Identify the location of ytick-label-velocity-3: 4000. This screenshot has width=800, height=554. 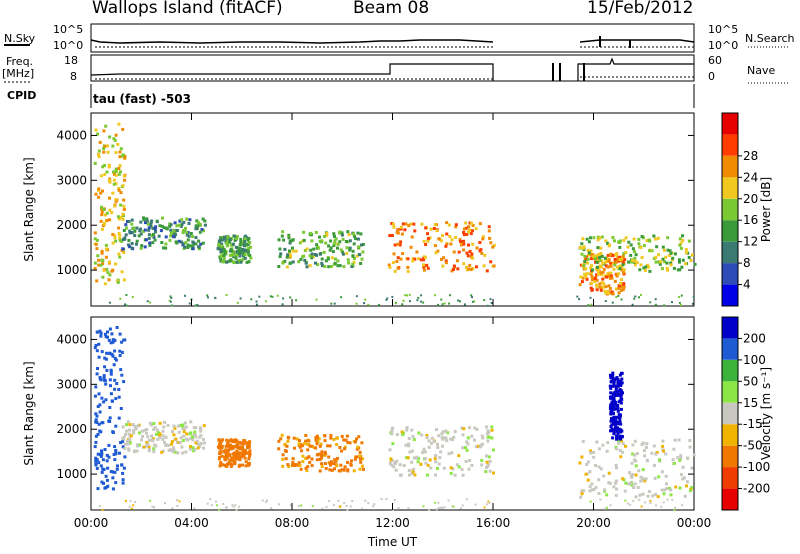
(71, 339).